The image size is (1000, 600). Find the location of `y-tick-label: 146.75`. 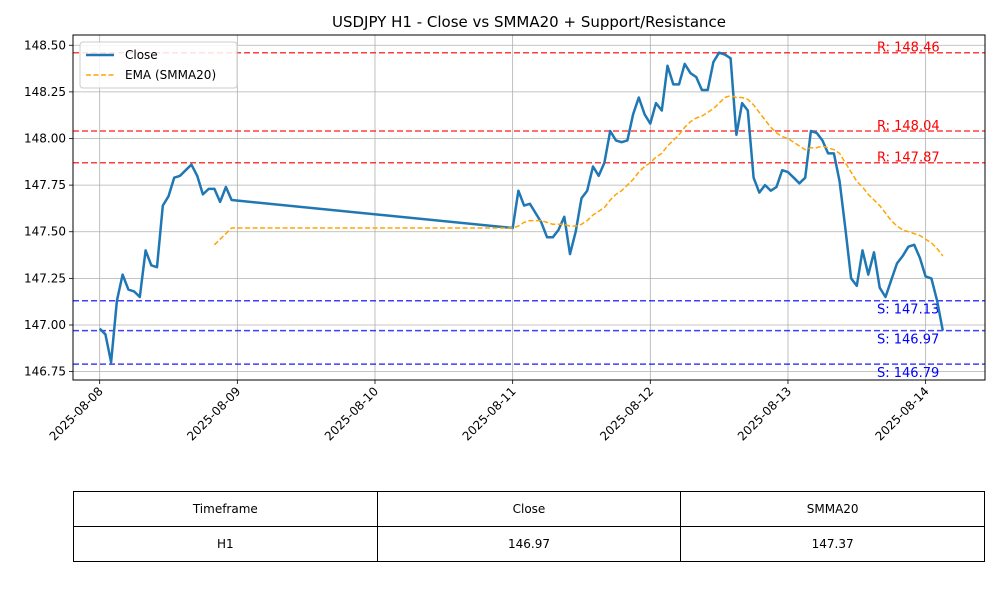

y-tick-label: 146.75 is located at coordinates (45, 372).